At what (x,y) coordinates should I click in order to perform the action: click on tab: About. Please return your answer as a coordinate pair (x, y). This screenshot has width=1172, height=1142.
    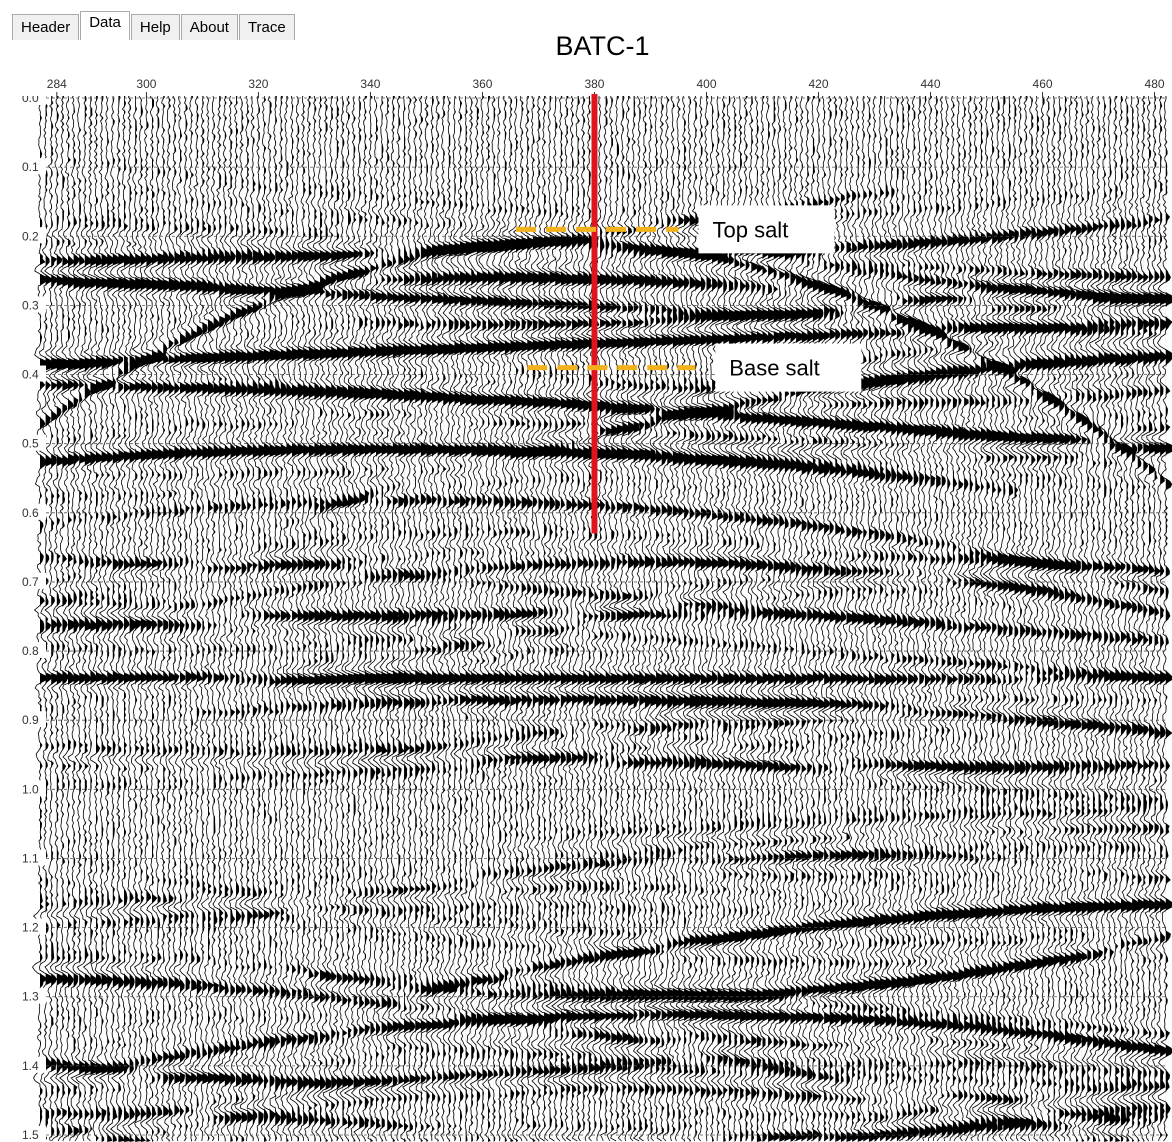
    Looking at the image, I should click on (209, 27).